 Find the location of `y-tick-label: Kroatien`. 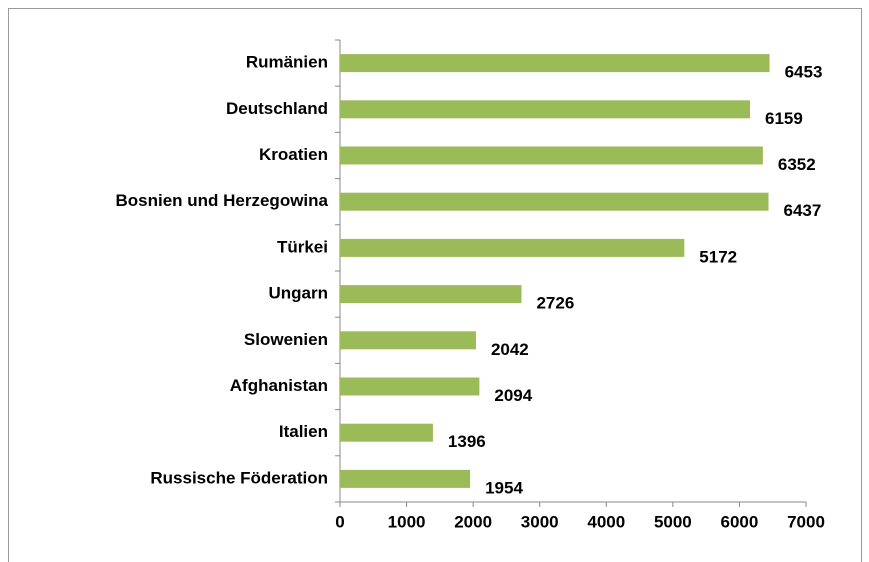

y-tick-label: Kroatien is located at coordinates (293, 154).